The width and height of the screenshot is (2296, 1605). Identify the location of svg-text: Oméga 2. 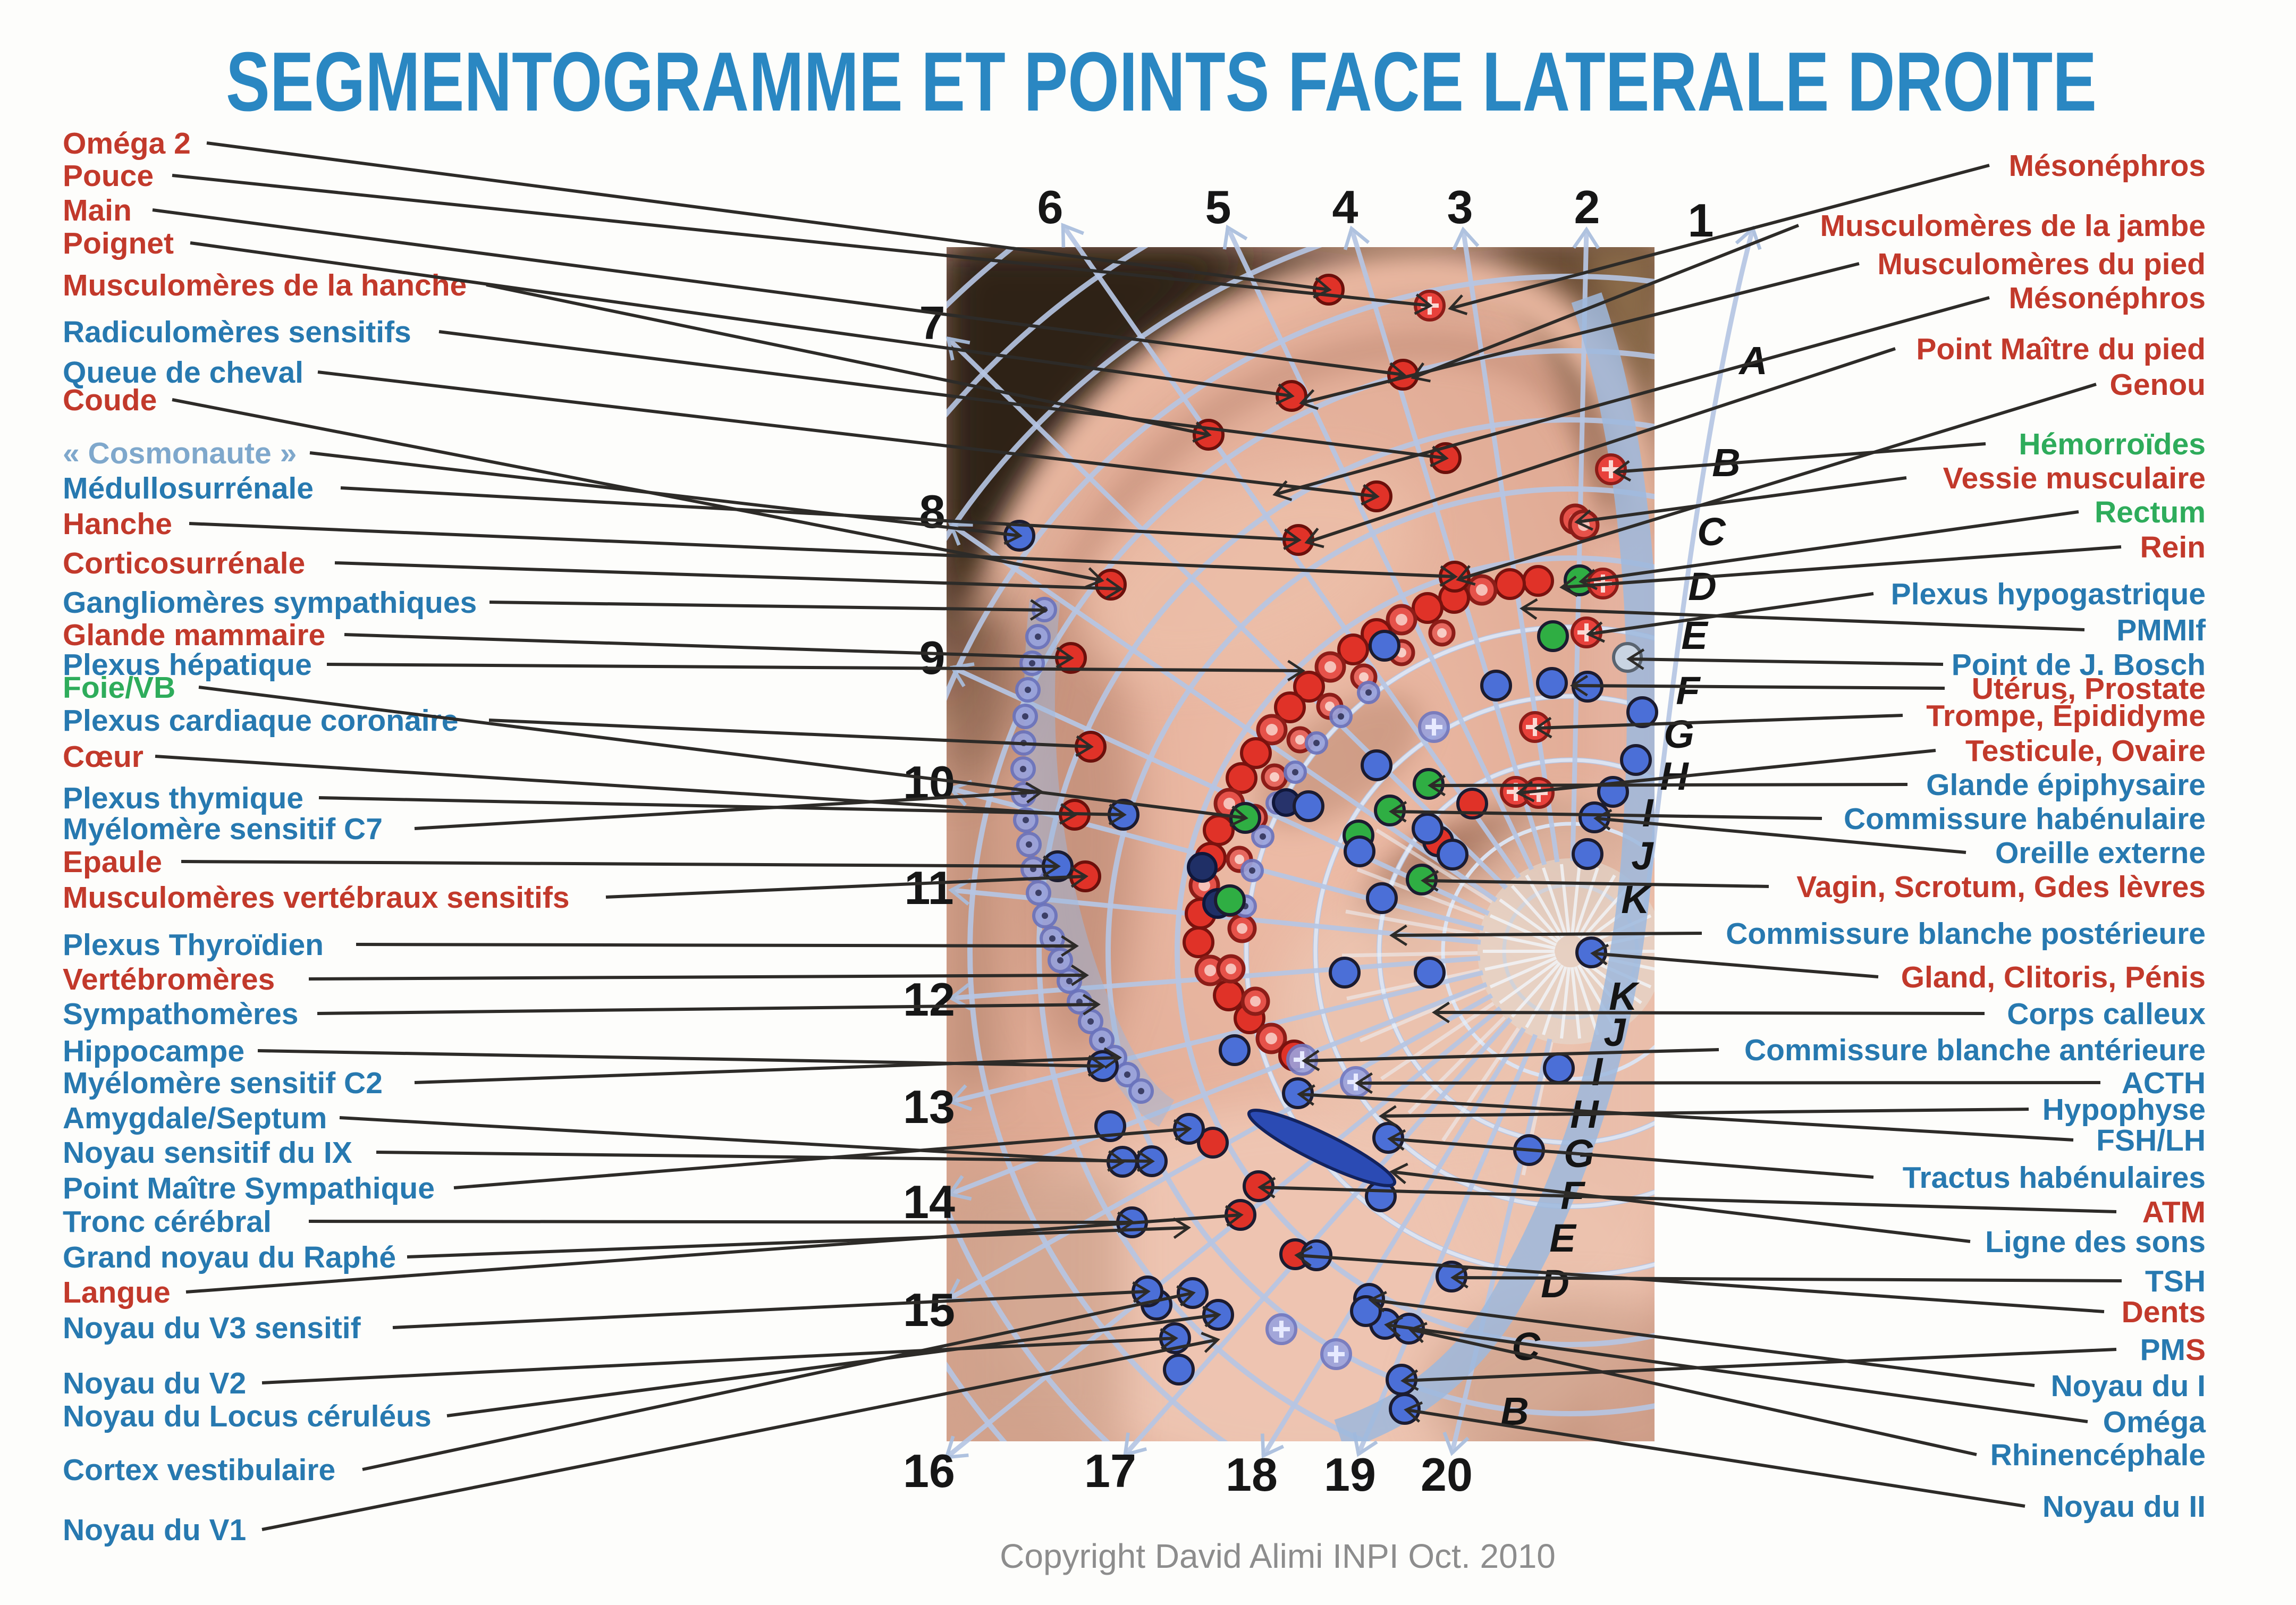
(127, 143).